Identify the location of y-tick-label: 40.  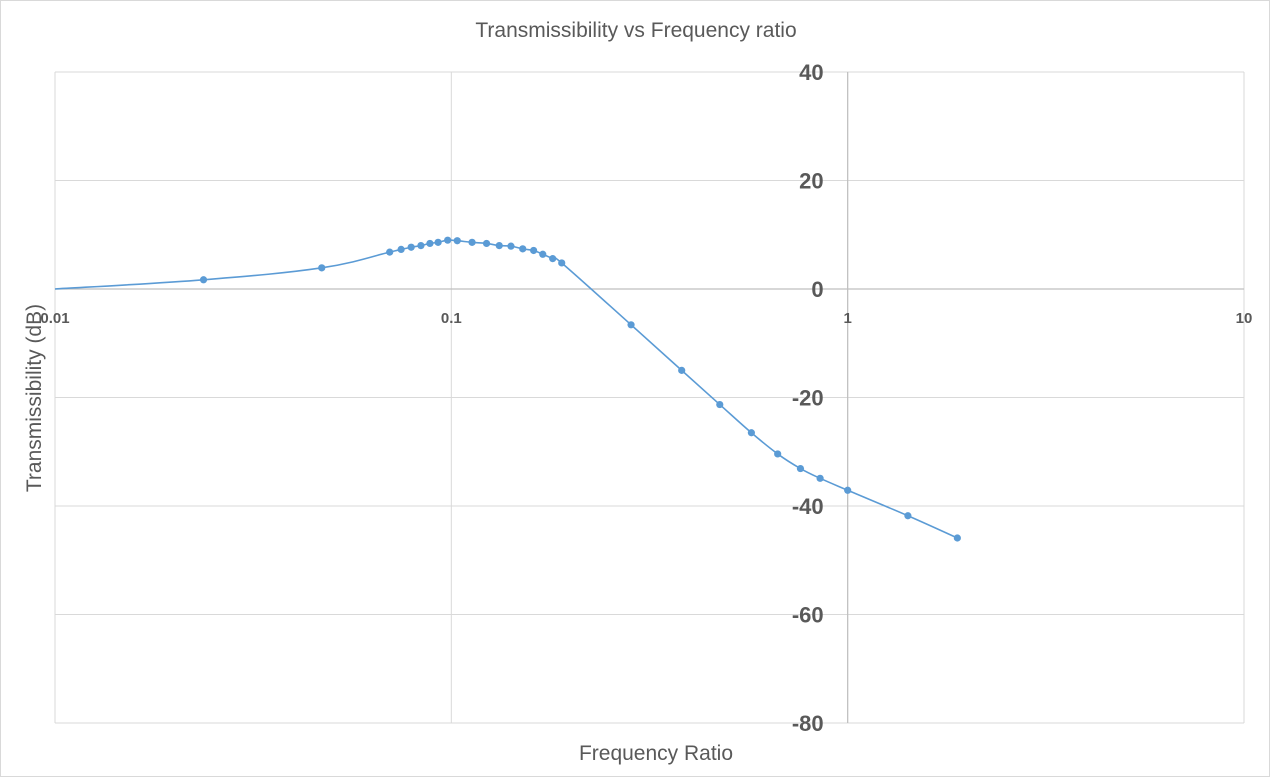
(811, 72).